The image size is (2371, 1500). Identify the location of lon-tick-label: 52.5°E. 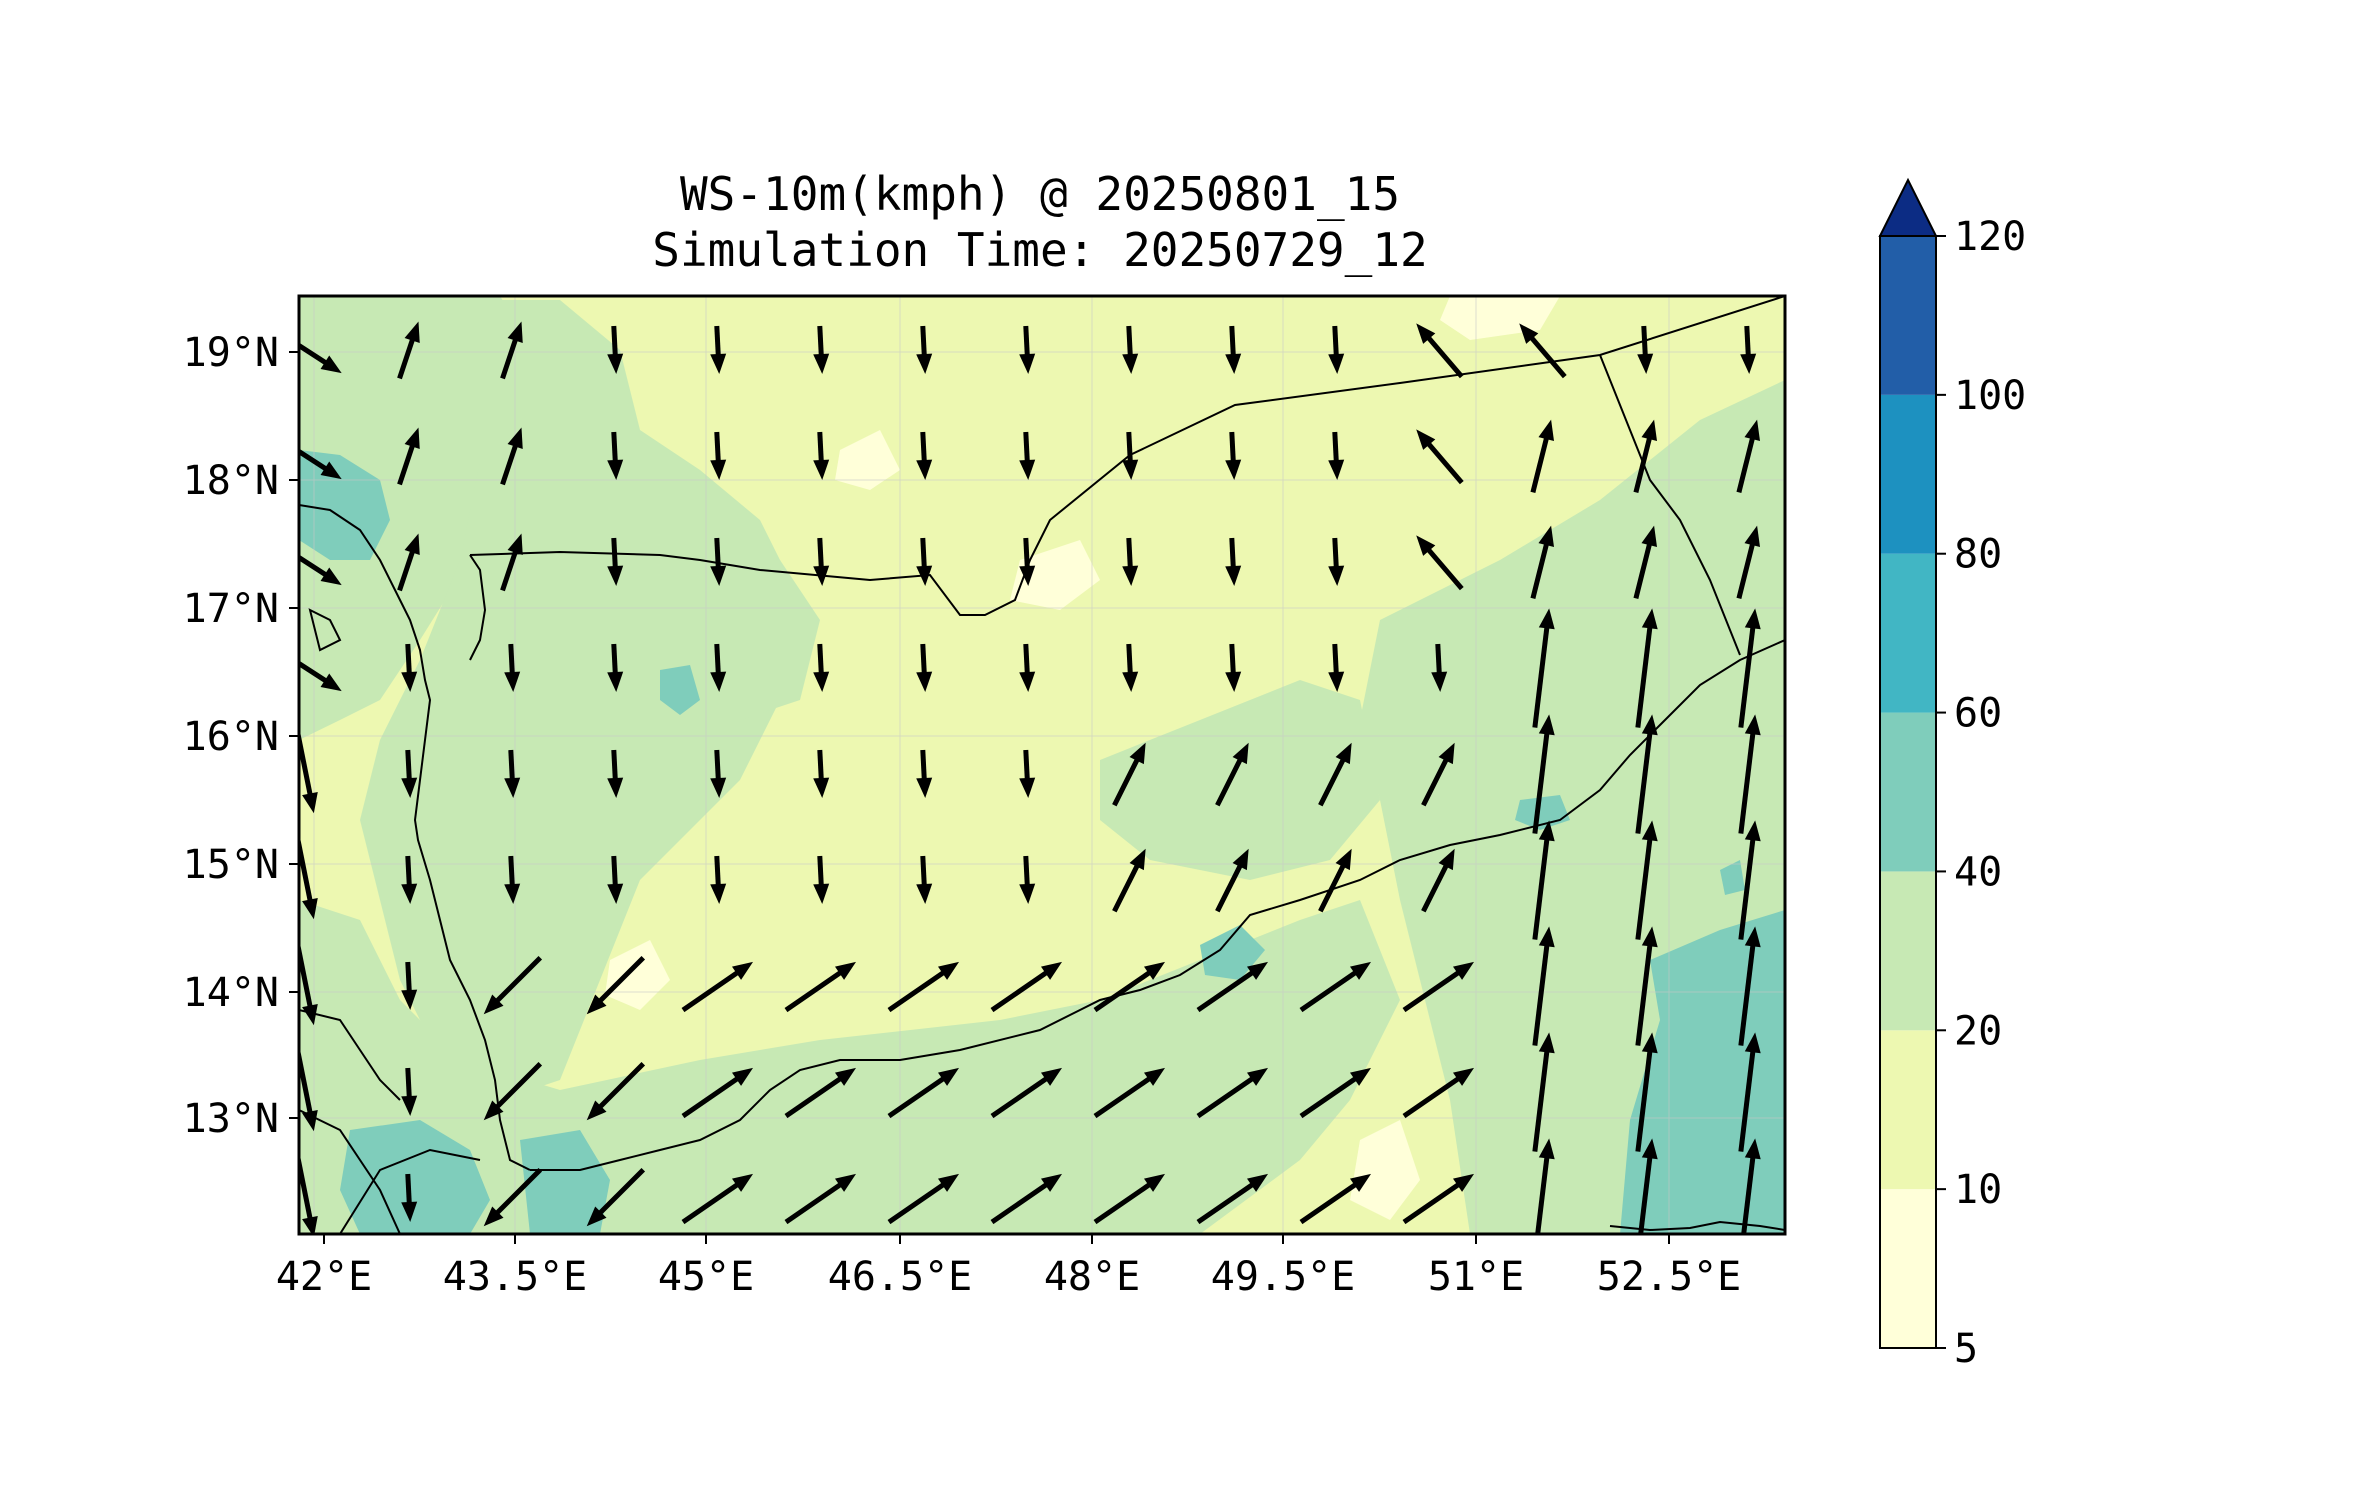
(1669, 1277).